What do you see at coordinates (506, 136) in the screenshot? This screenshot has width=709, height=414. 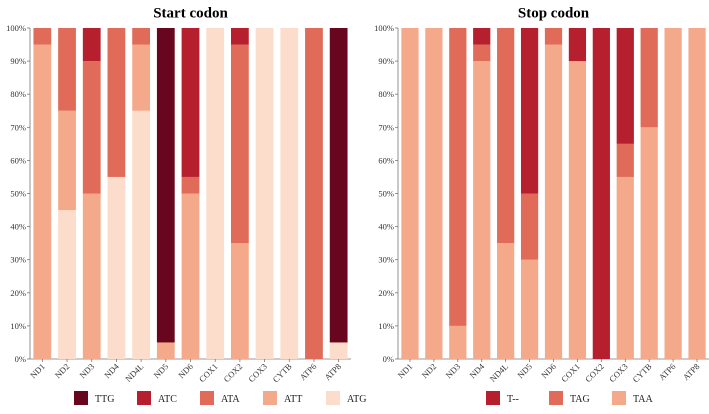 I see `bar-segment-nd4l-tag` at bounding box center [506, 136].